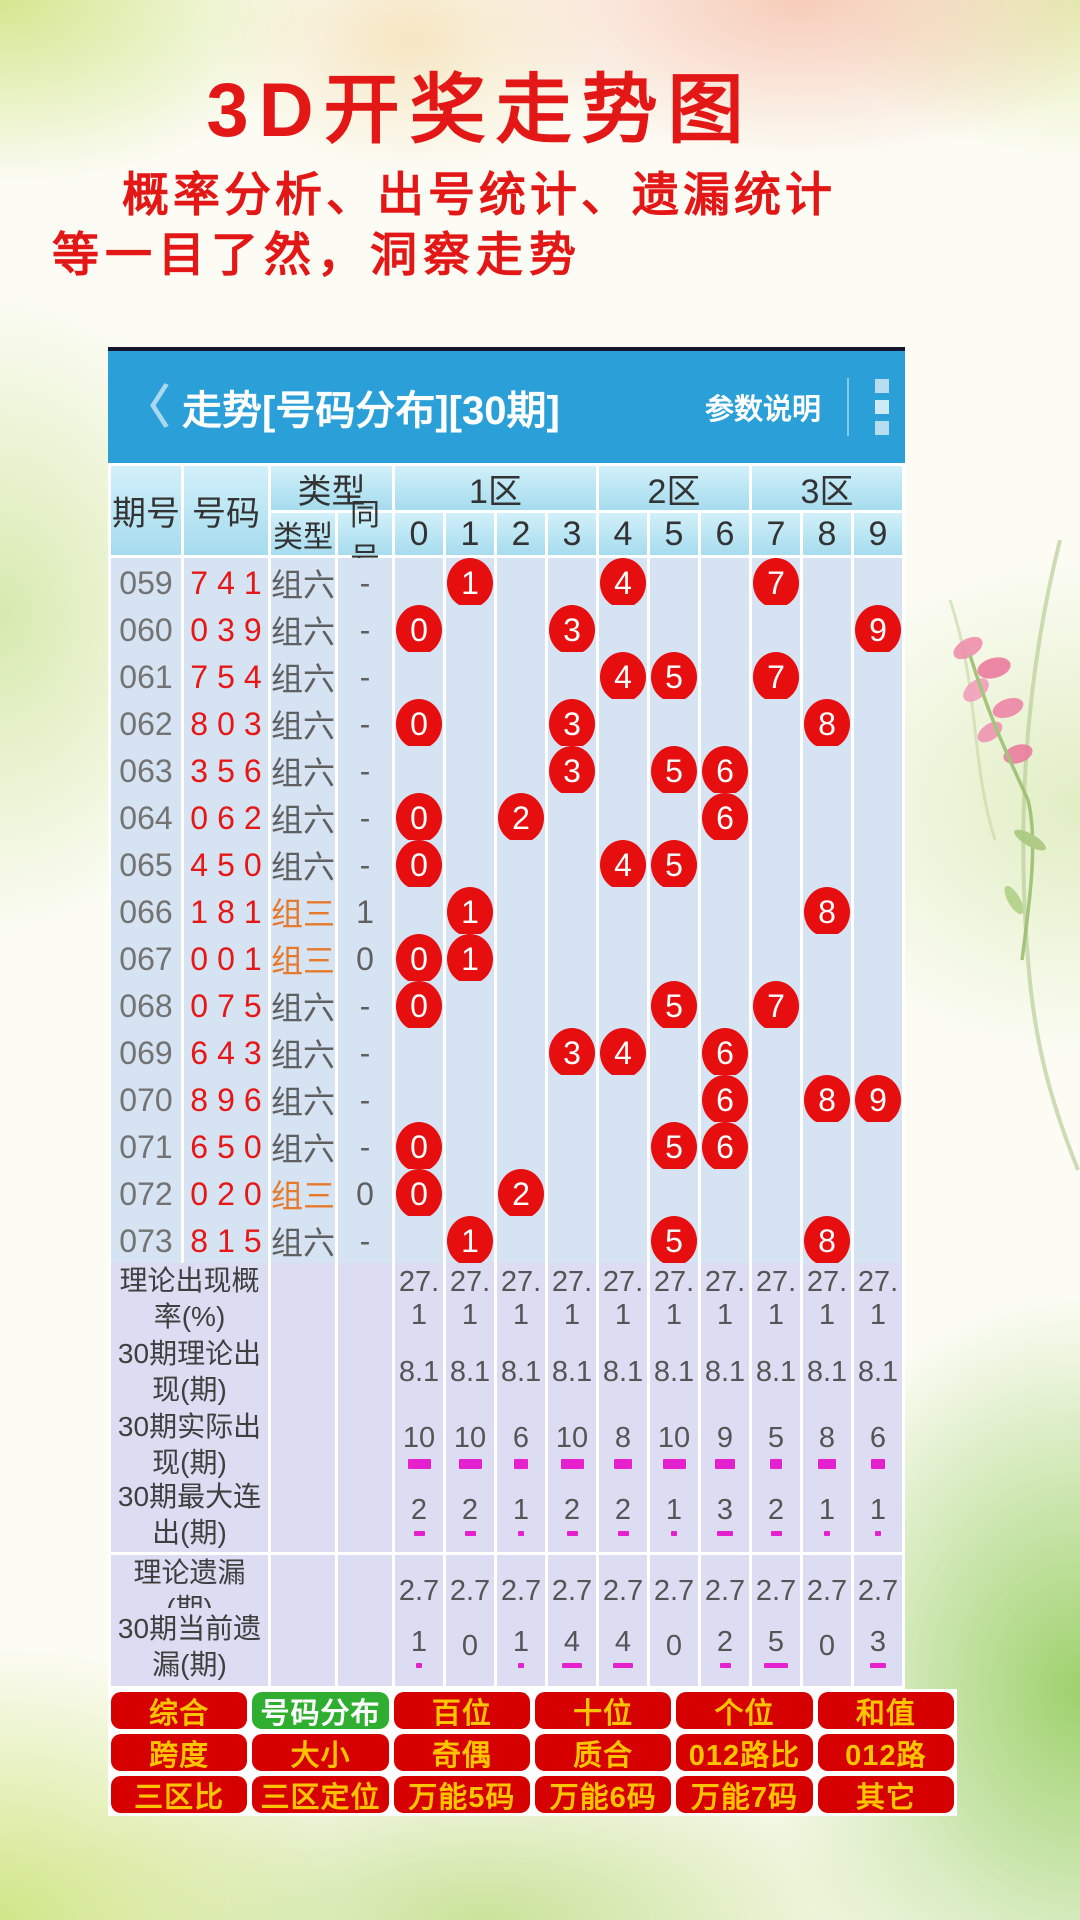 The height and width of the screenshot is (1920, 1080). I want to click on number-cell: 356, so click(226, 771).